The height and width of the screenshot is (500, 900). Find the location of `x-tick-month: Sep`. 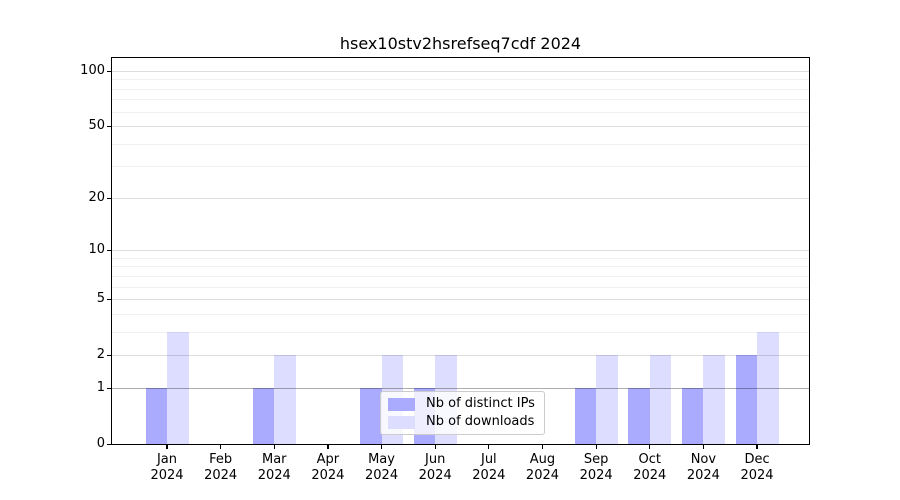

x-tick-month: Sep is located at coordinates (596, 459).